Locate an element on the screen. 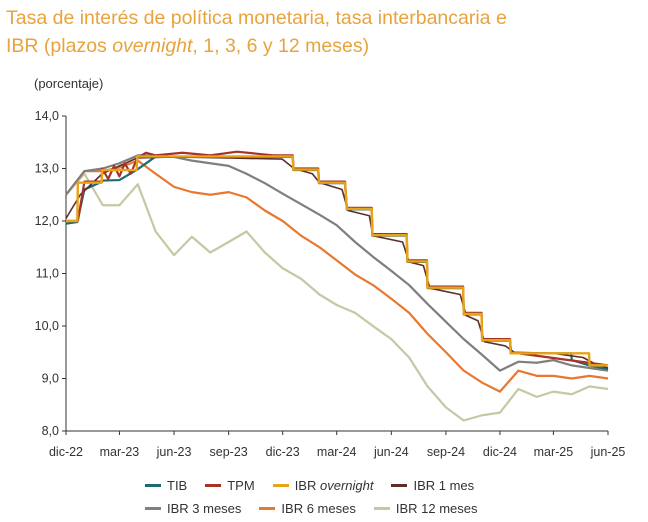 This screenshot has height=522, width=648. legend-swatch-tib is located at coordinates (153, 485).